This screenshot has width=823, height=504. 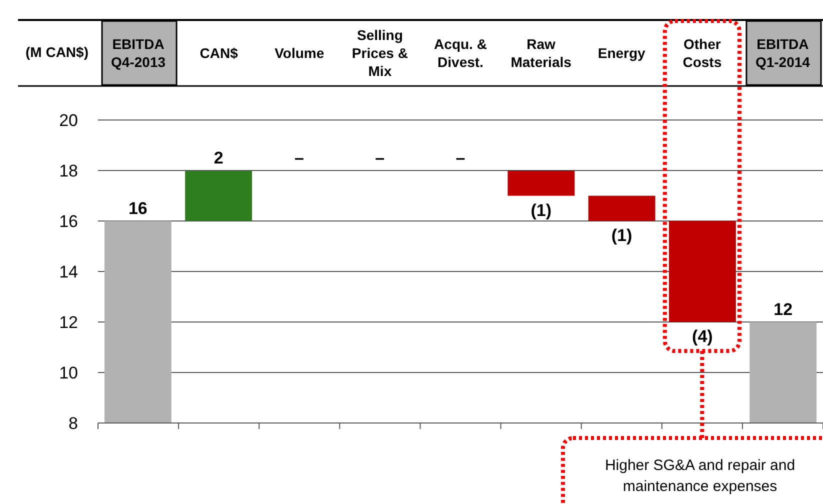 What do you see at coordinates (460, 53) in the screenshot?
I see `x-tick-label: Acqu. & Divest.` at bounding box center [460, 53].